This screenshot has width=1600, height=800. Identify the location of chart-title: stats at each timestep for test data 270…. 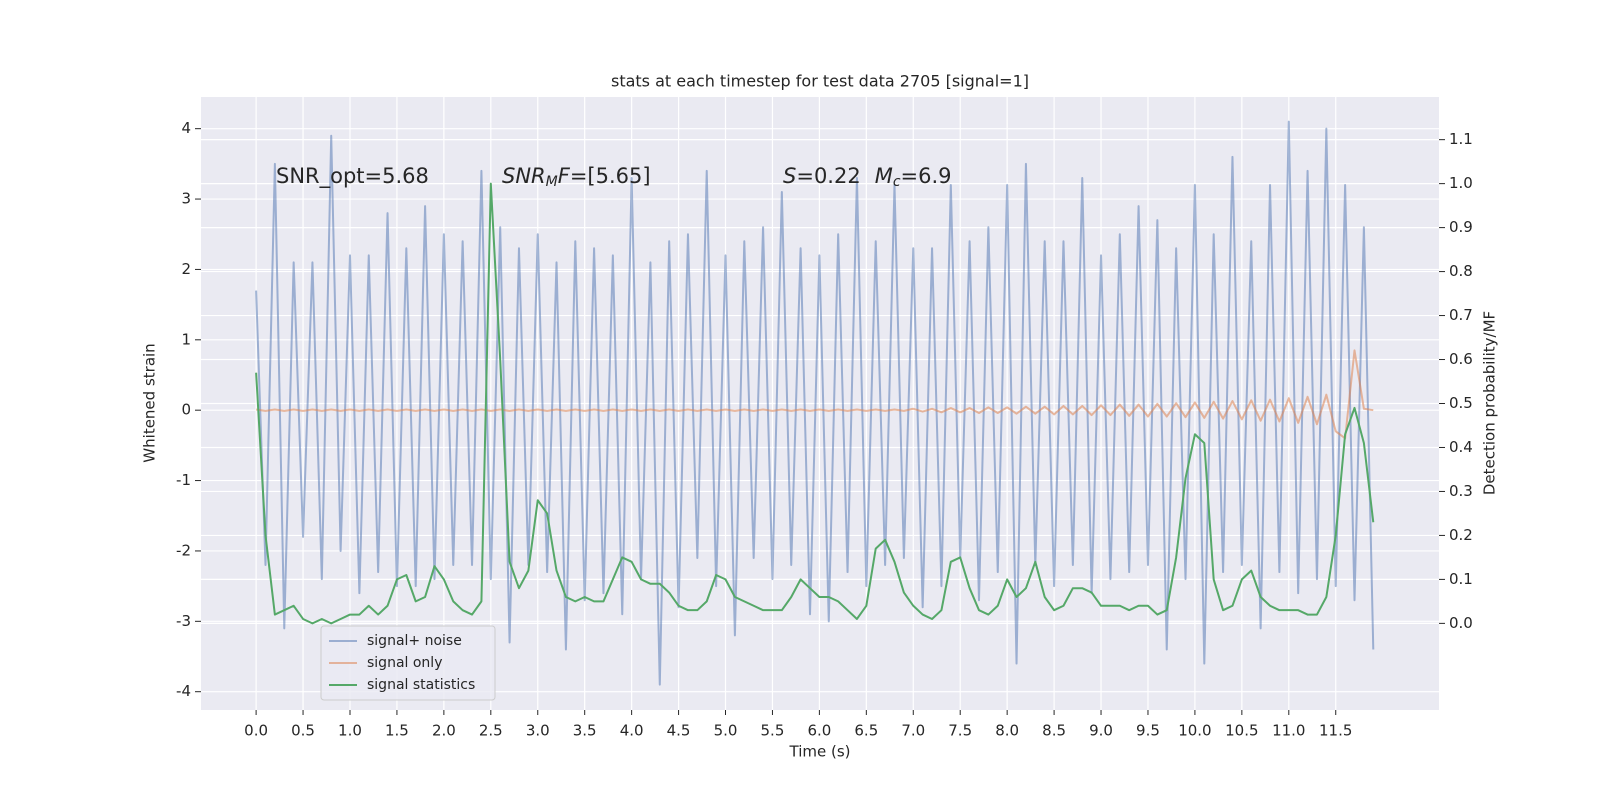
(820, 81).